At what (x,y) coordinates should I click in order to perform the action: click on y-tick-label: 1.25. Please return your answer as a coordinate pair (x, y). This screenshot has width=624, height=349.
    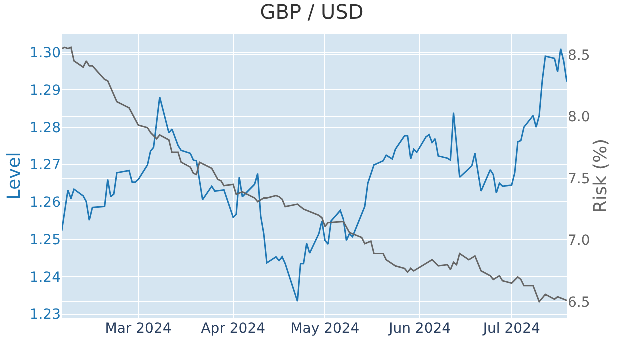
    Looking at the image, I should click on (45, 240).